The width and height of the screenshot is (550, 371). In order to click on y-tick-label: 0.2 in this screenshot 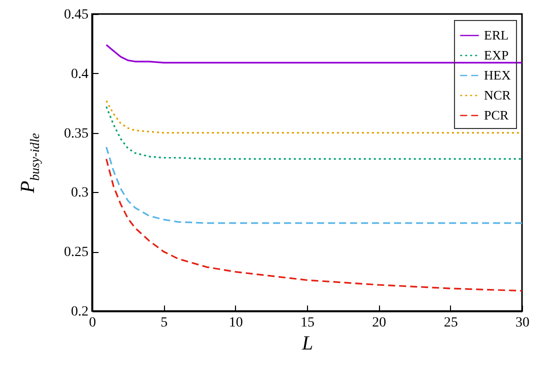, I will do `click(79, 312)`.